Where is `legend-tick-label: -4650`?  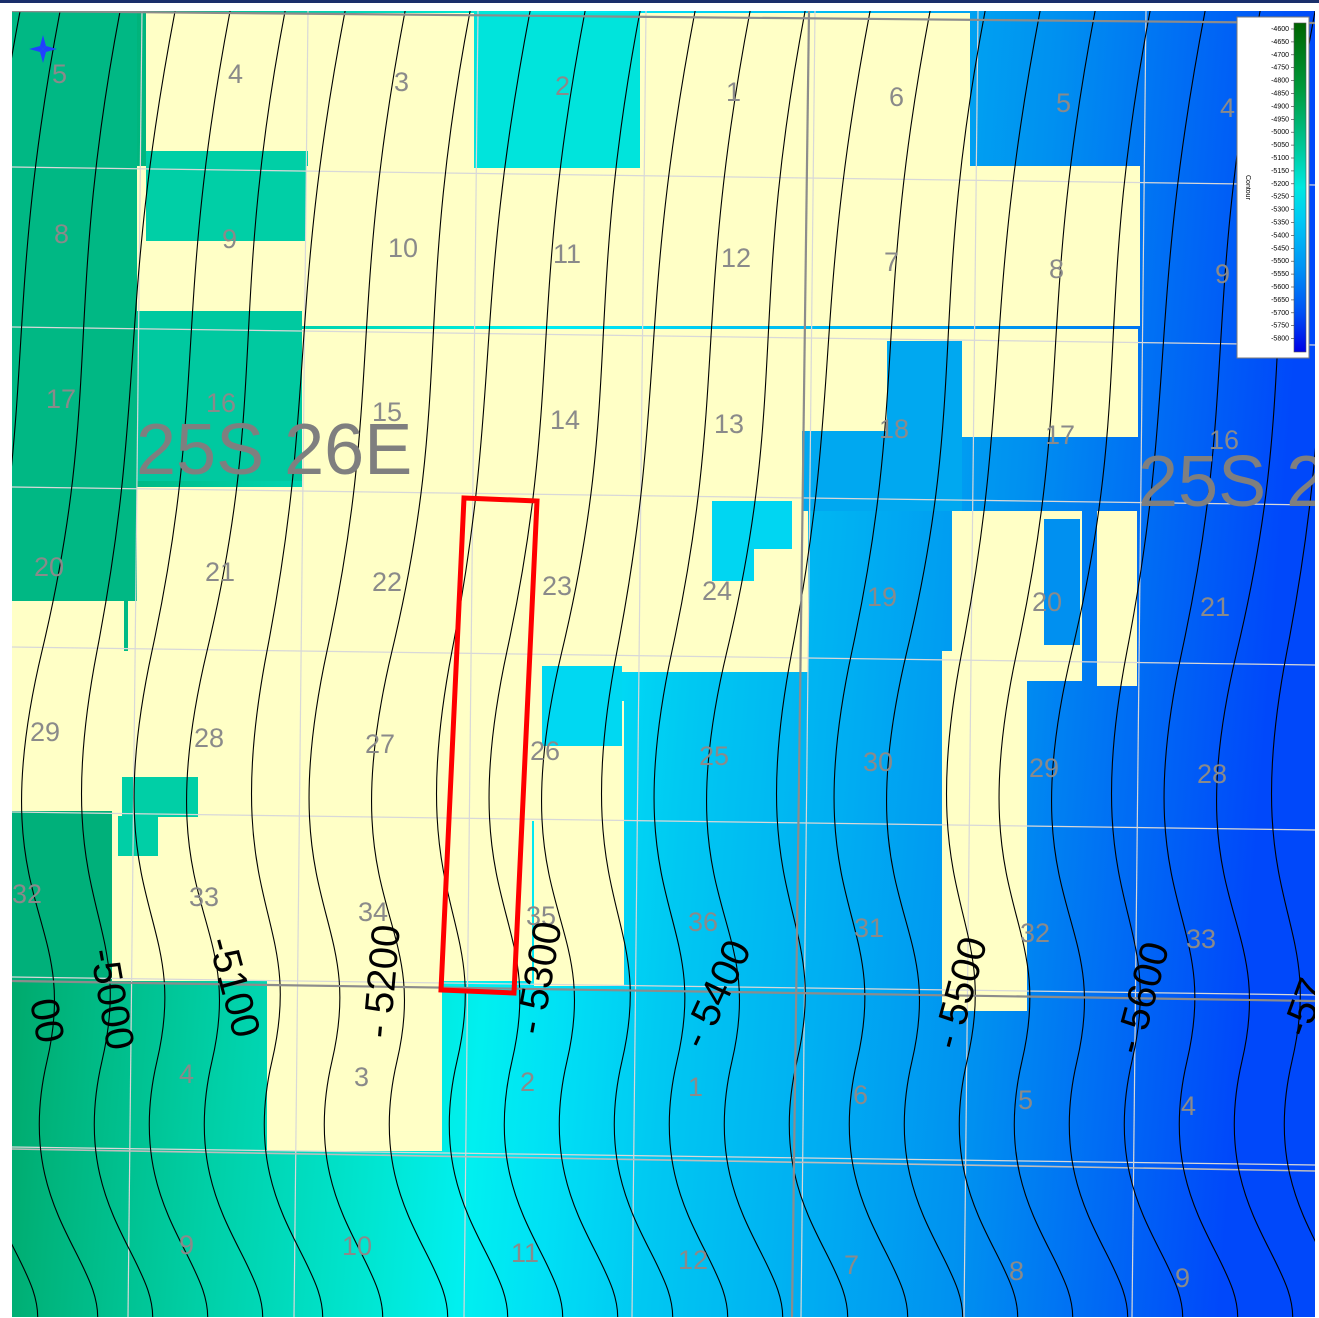
legend-tick-label: -4650 is located at coordinates (1280, 42).